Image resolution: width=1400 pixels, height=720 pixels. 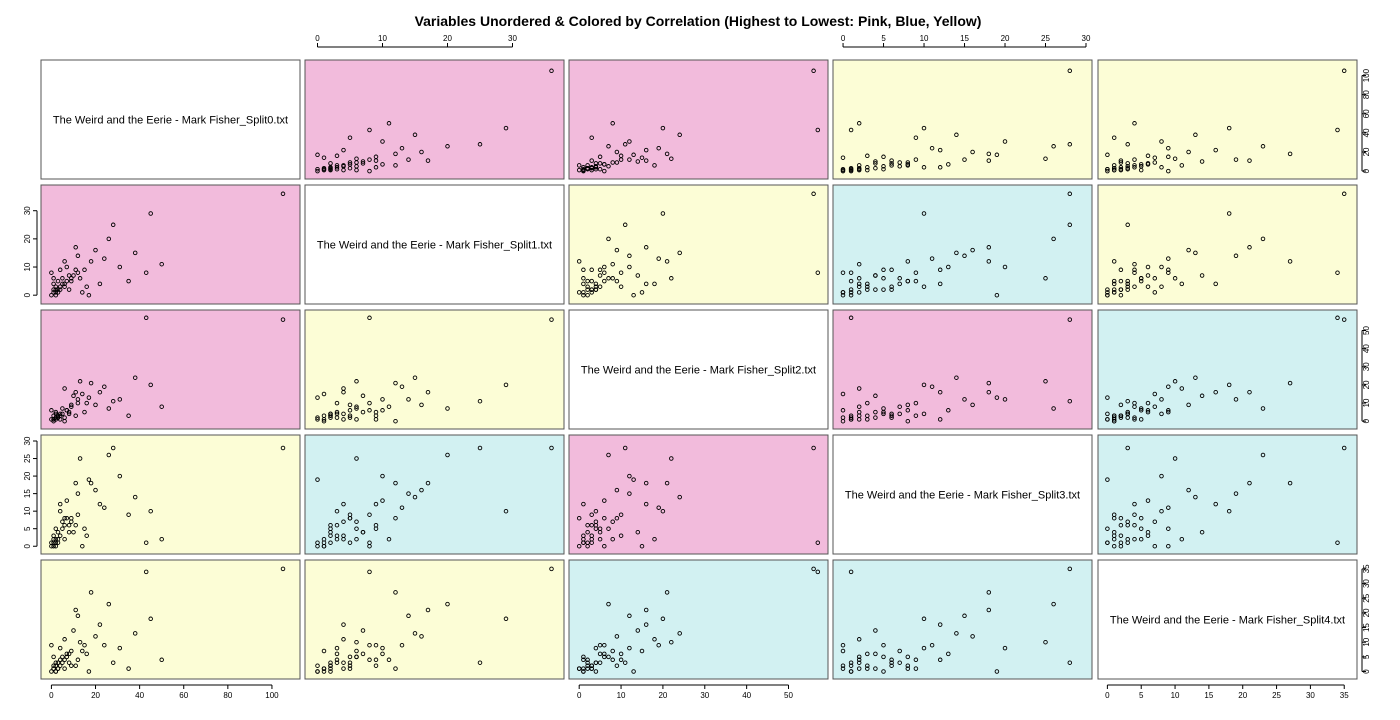 I want to click on x-axis-top-3: 0 5 10 15 20 25 30, so click(x=966, y=41).